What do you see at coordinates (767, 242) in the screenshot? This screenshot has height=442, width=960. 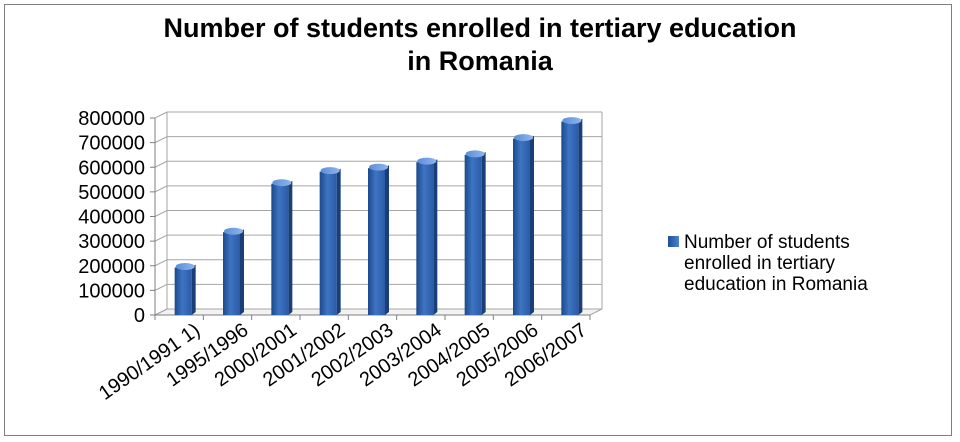 I see `legend-label-line-1: Number of students` at bounding box center [767, 242].